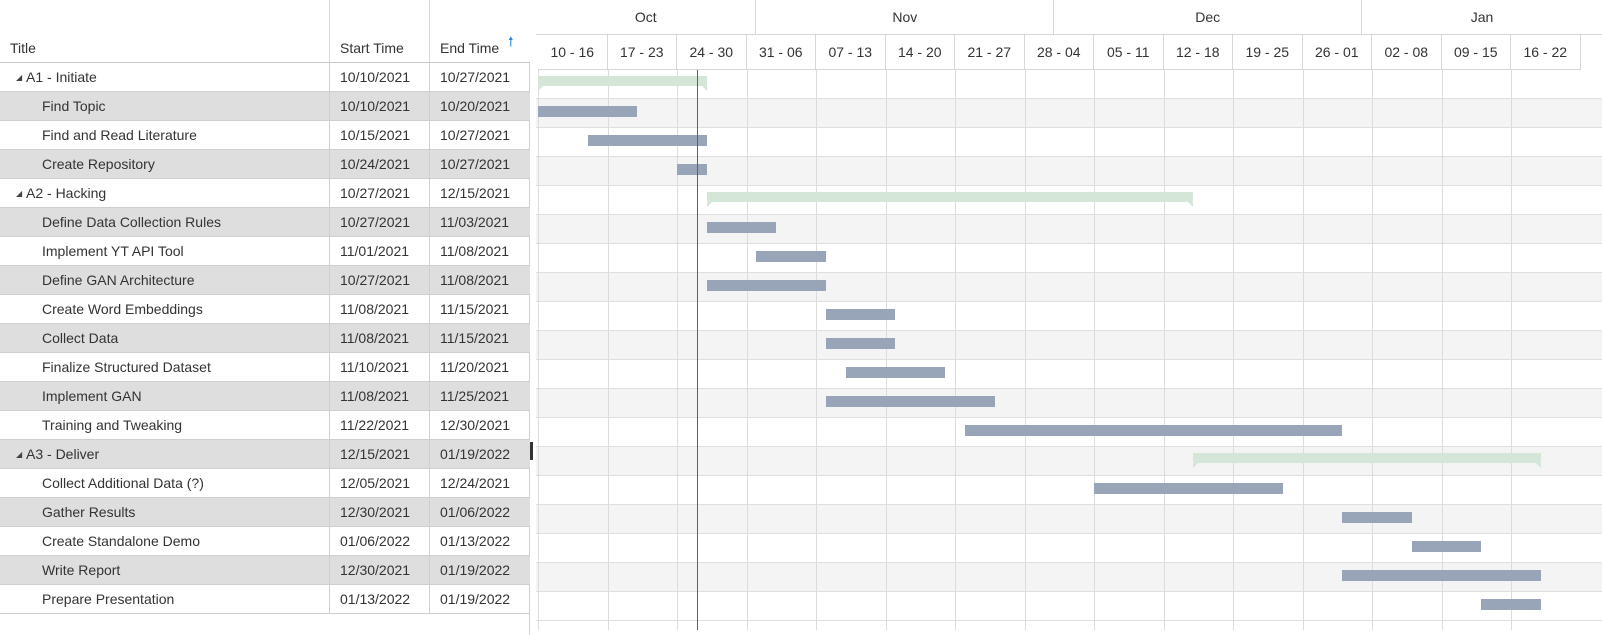  I want to click on task-title-cell: Collect Additional Data (?), so click(165, 483).